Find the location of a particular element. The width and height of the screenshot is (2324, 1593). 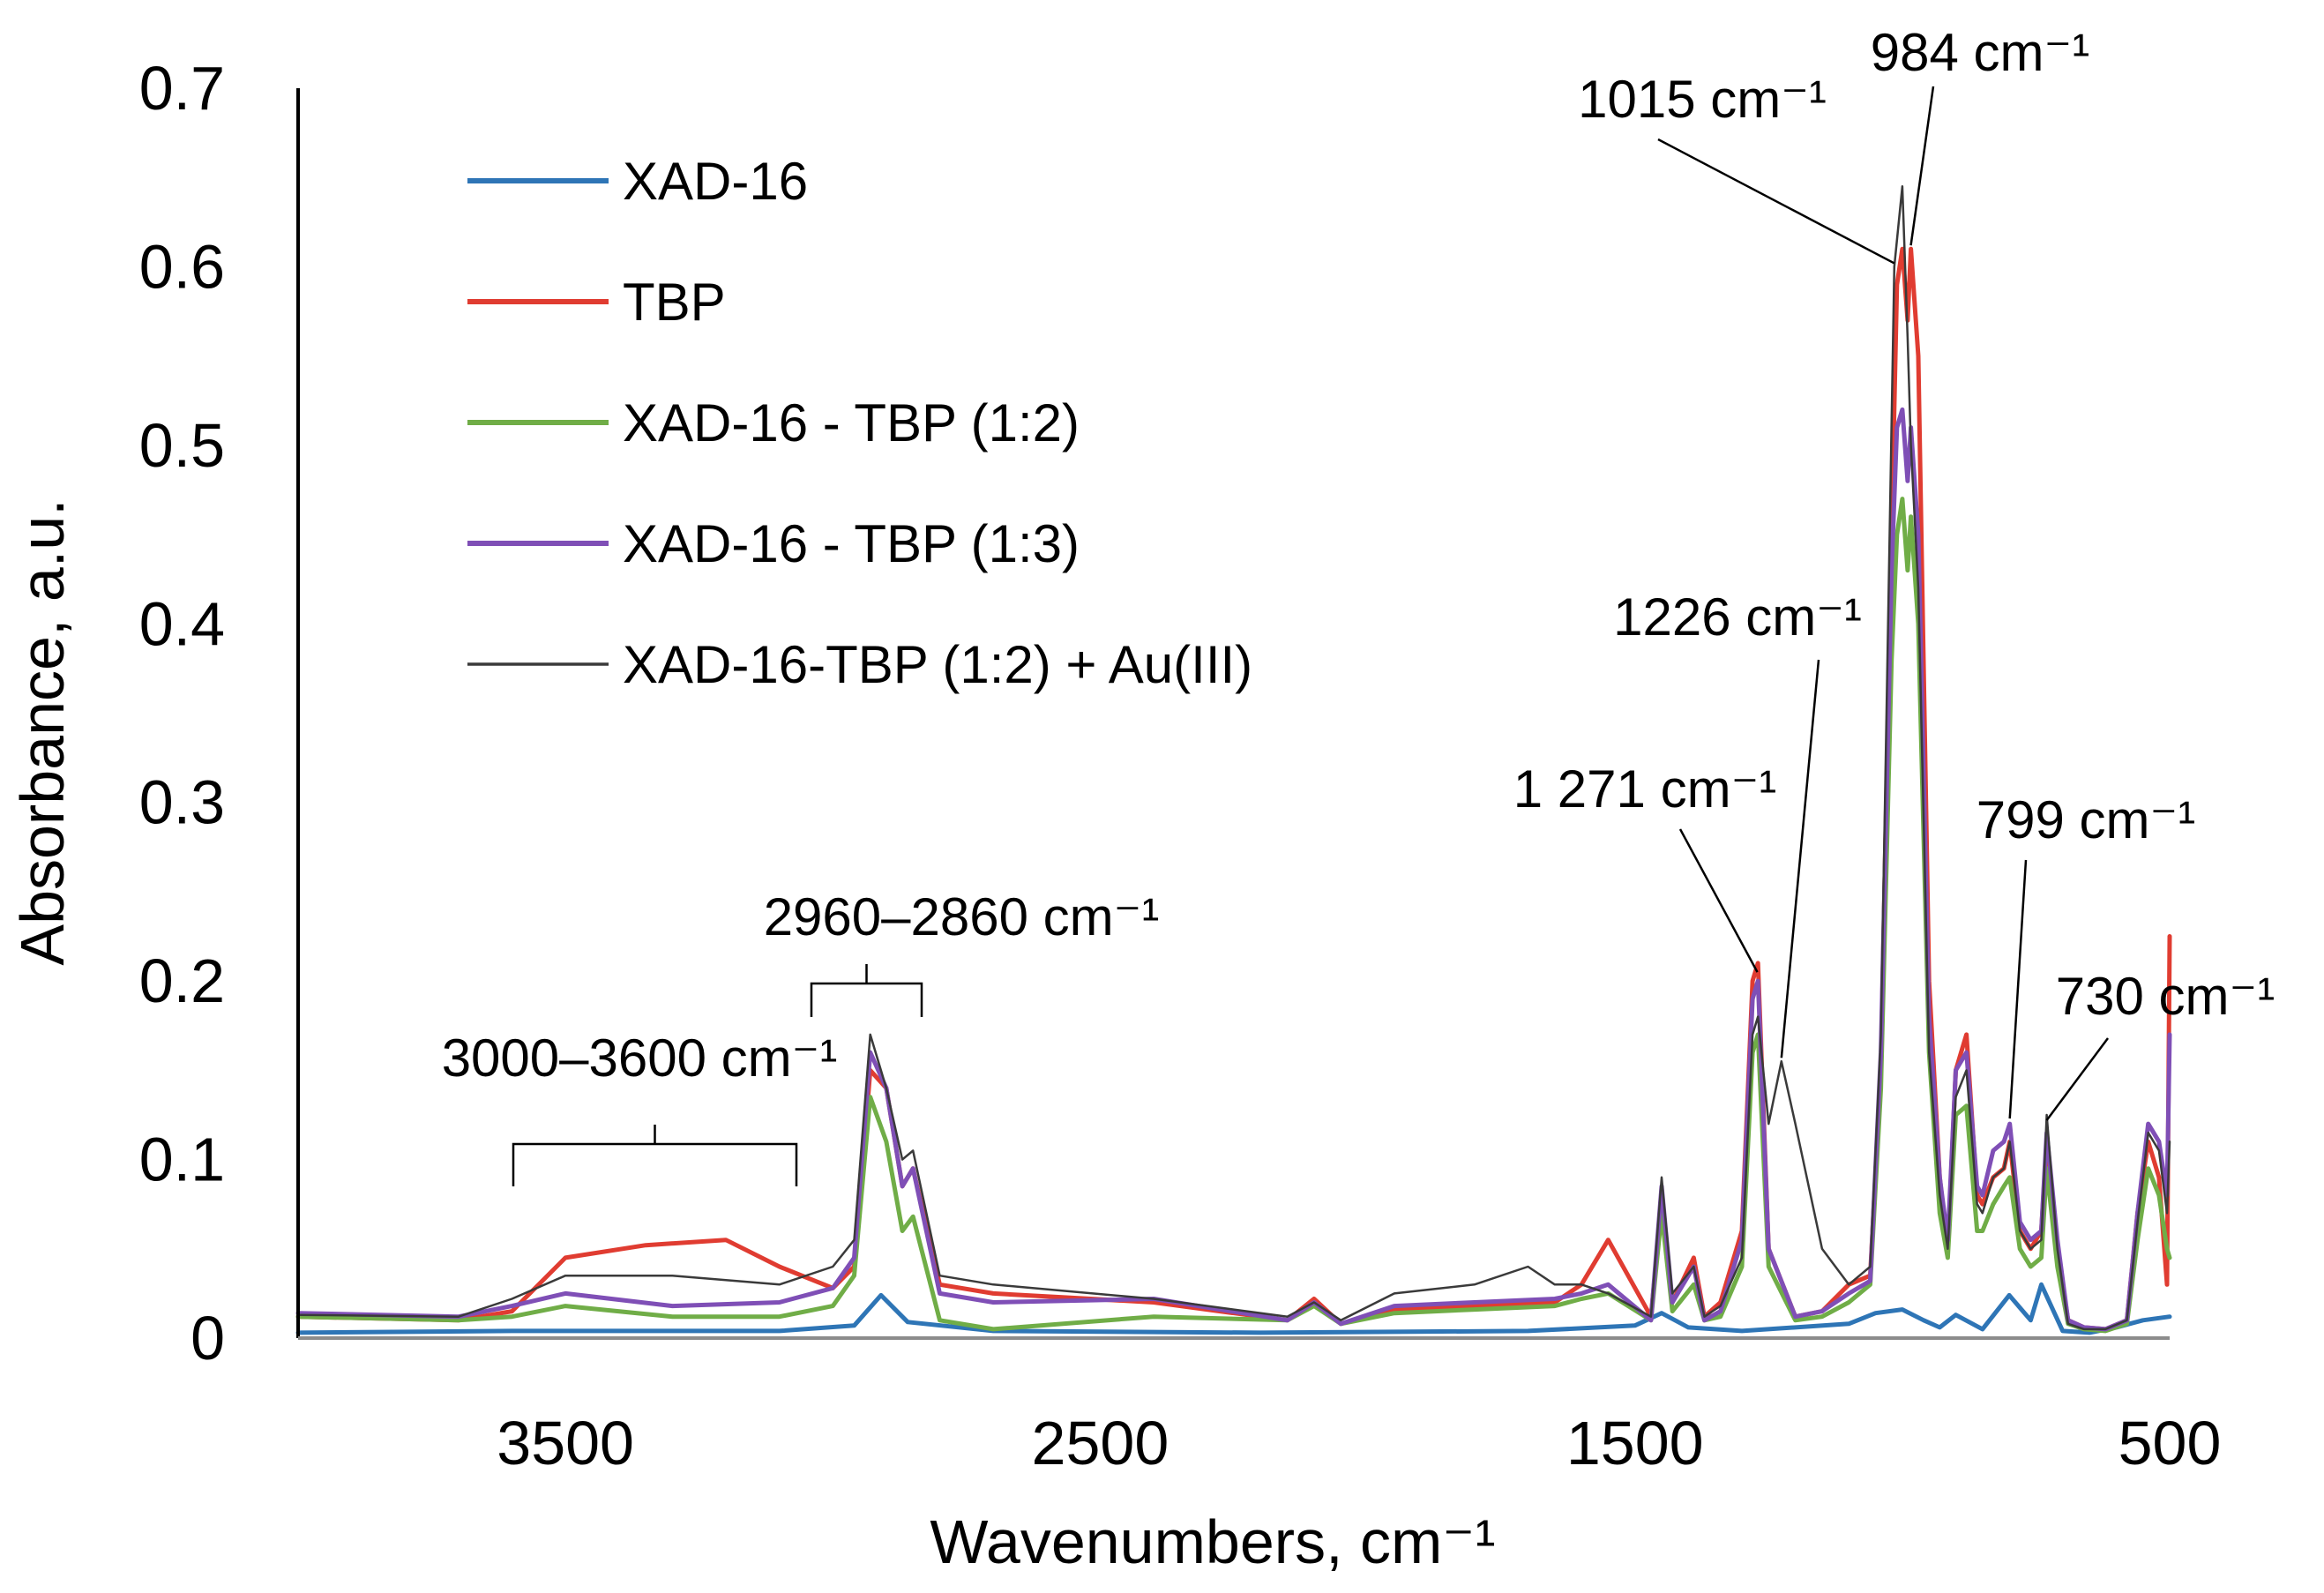

y-axis-title: Absorbance, a.u. is located at coordinates (42, 731).